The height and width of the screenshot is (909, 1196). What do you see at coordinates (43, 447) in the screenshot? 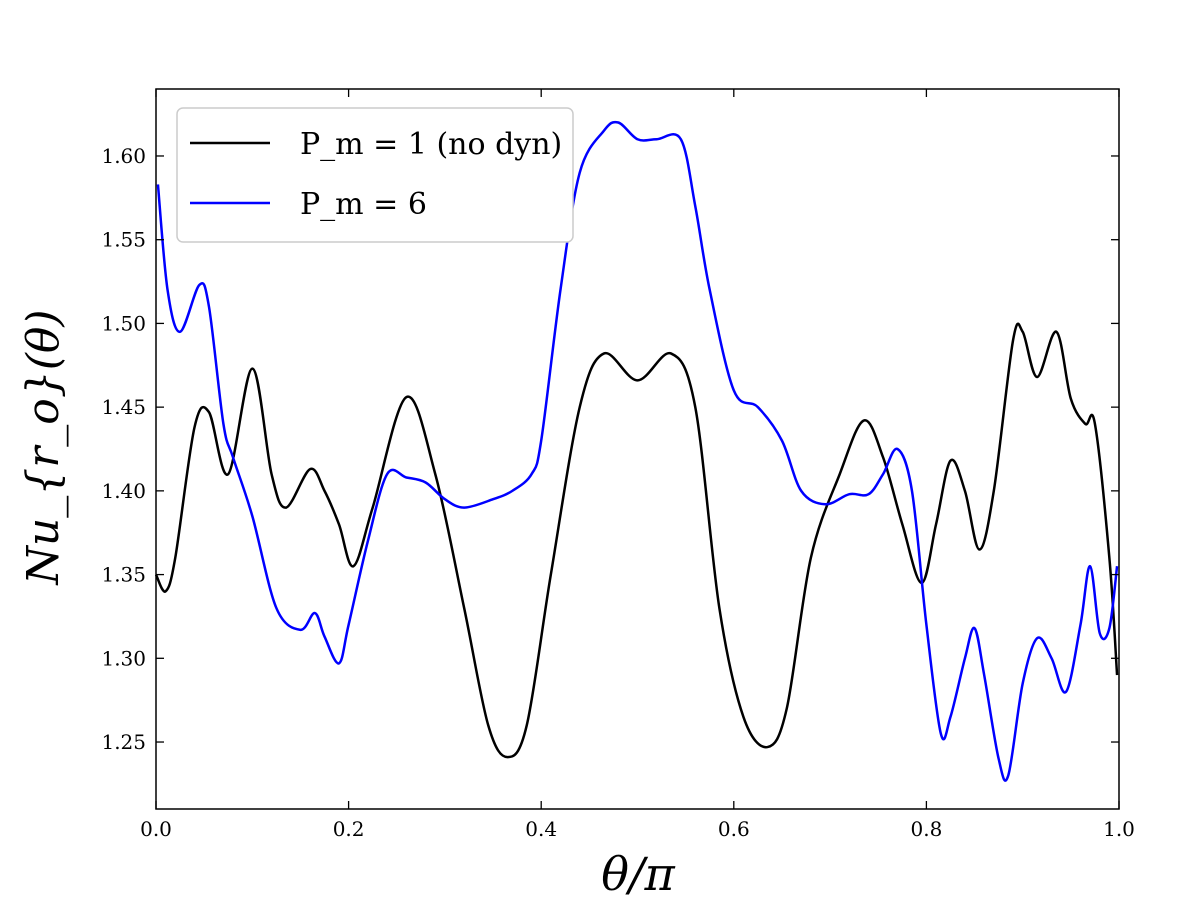
I see `y-axis-title: Nu_{r_o}(θ)` at bounding box center [43, 447].